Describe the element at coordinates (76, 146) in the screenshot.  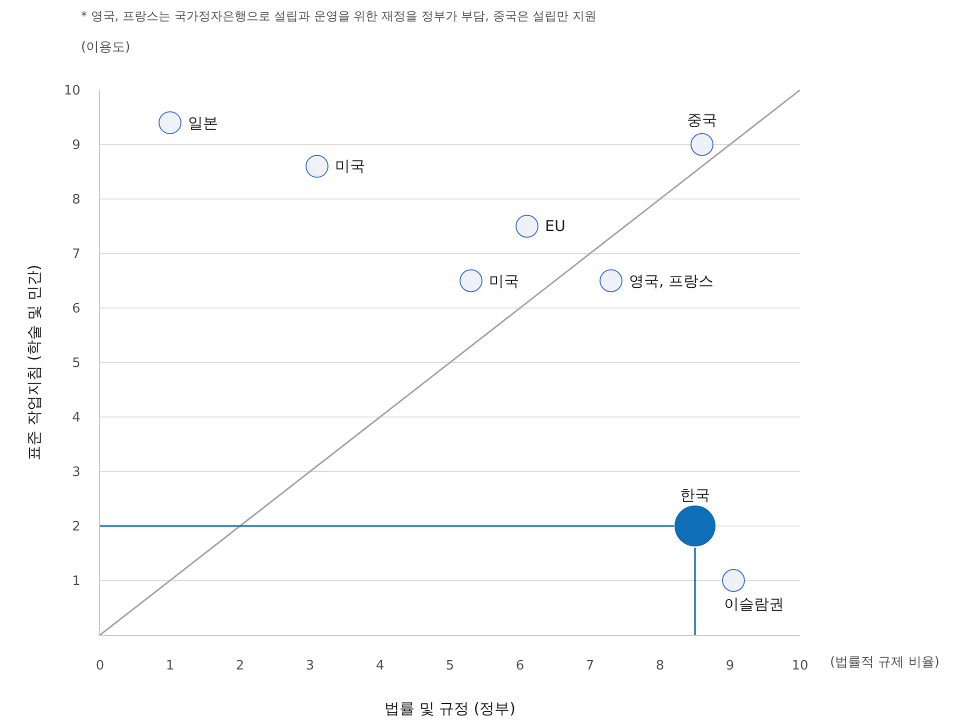
I see `y-tick-label: 9` at that location.